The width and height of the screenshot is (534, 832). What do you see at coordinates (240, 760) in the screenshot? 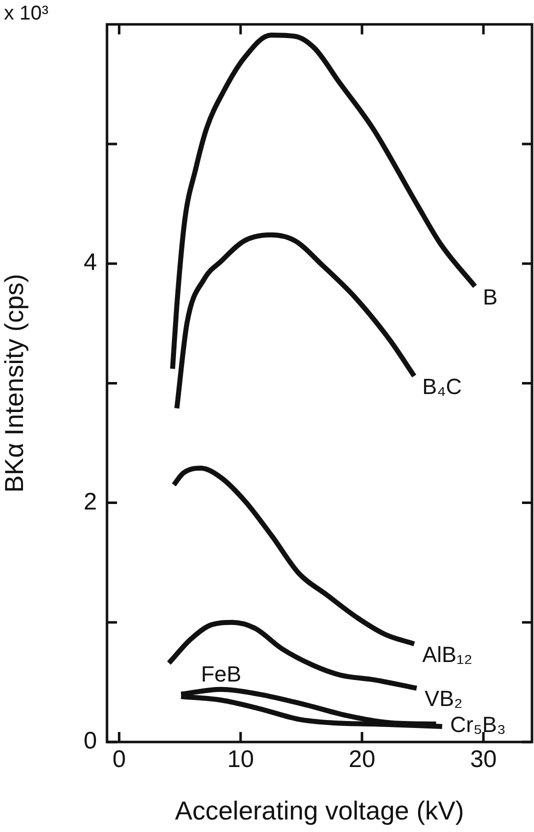
I see `x-tick-label: 10` at bounding box center [240, 760].